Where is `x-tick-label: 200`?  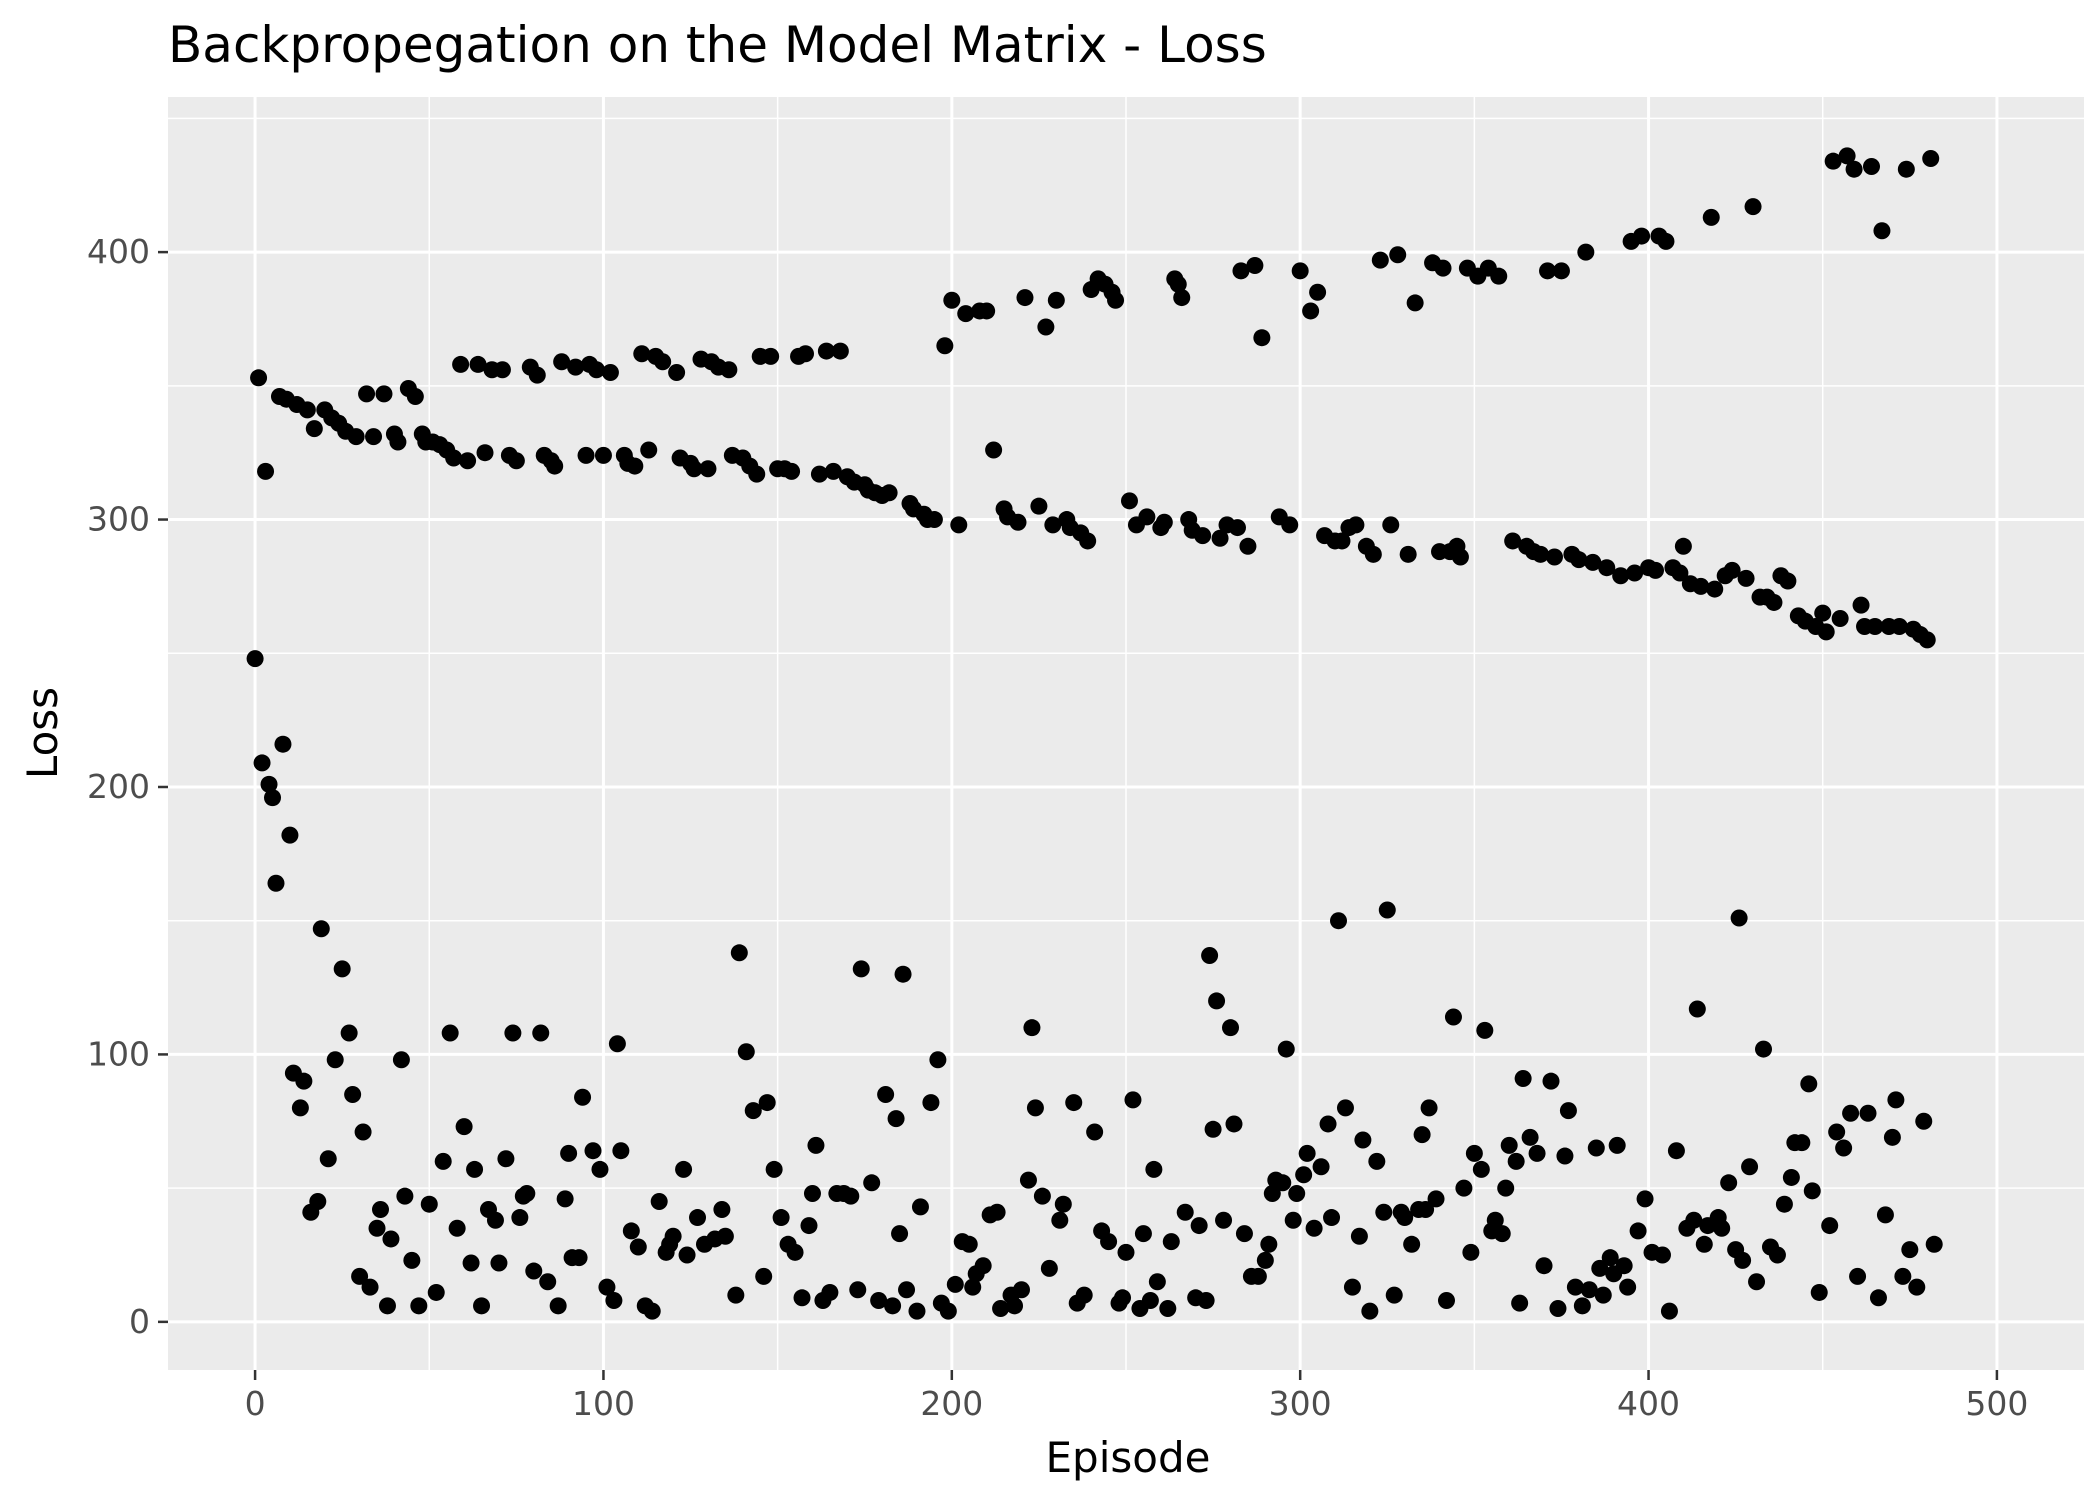
x-tick-label: 200 is located at coordinates (951, 1403).